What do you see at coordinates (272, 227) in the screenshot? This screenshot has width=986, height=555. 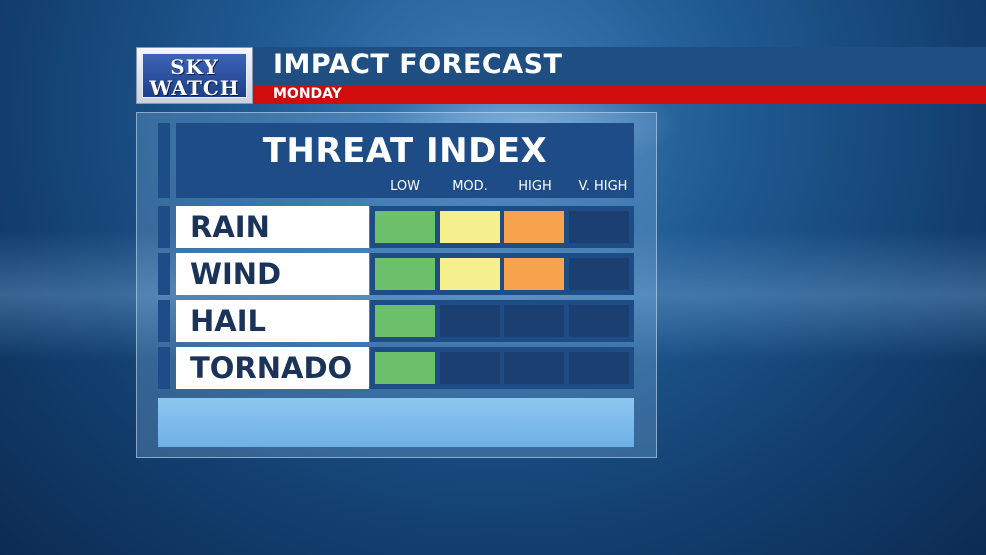 I see `row-label-rain: RAIN` at bounding box center [272, 227].